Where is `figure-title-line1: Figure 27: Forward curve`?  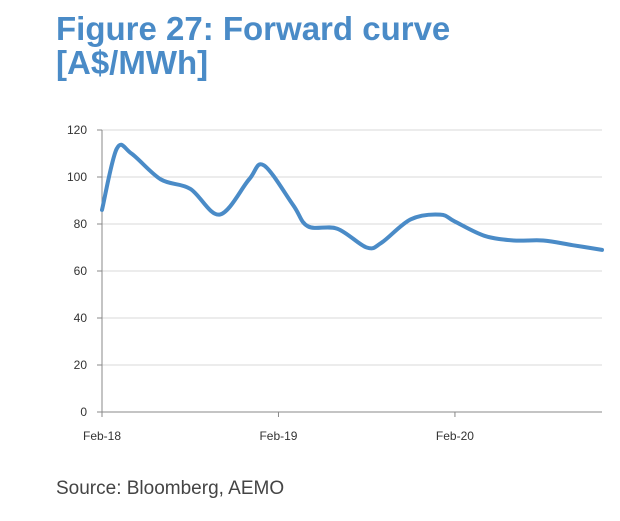
figure-title-line1: Figure 27: Forward curve is located at coordinates (253, 28).